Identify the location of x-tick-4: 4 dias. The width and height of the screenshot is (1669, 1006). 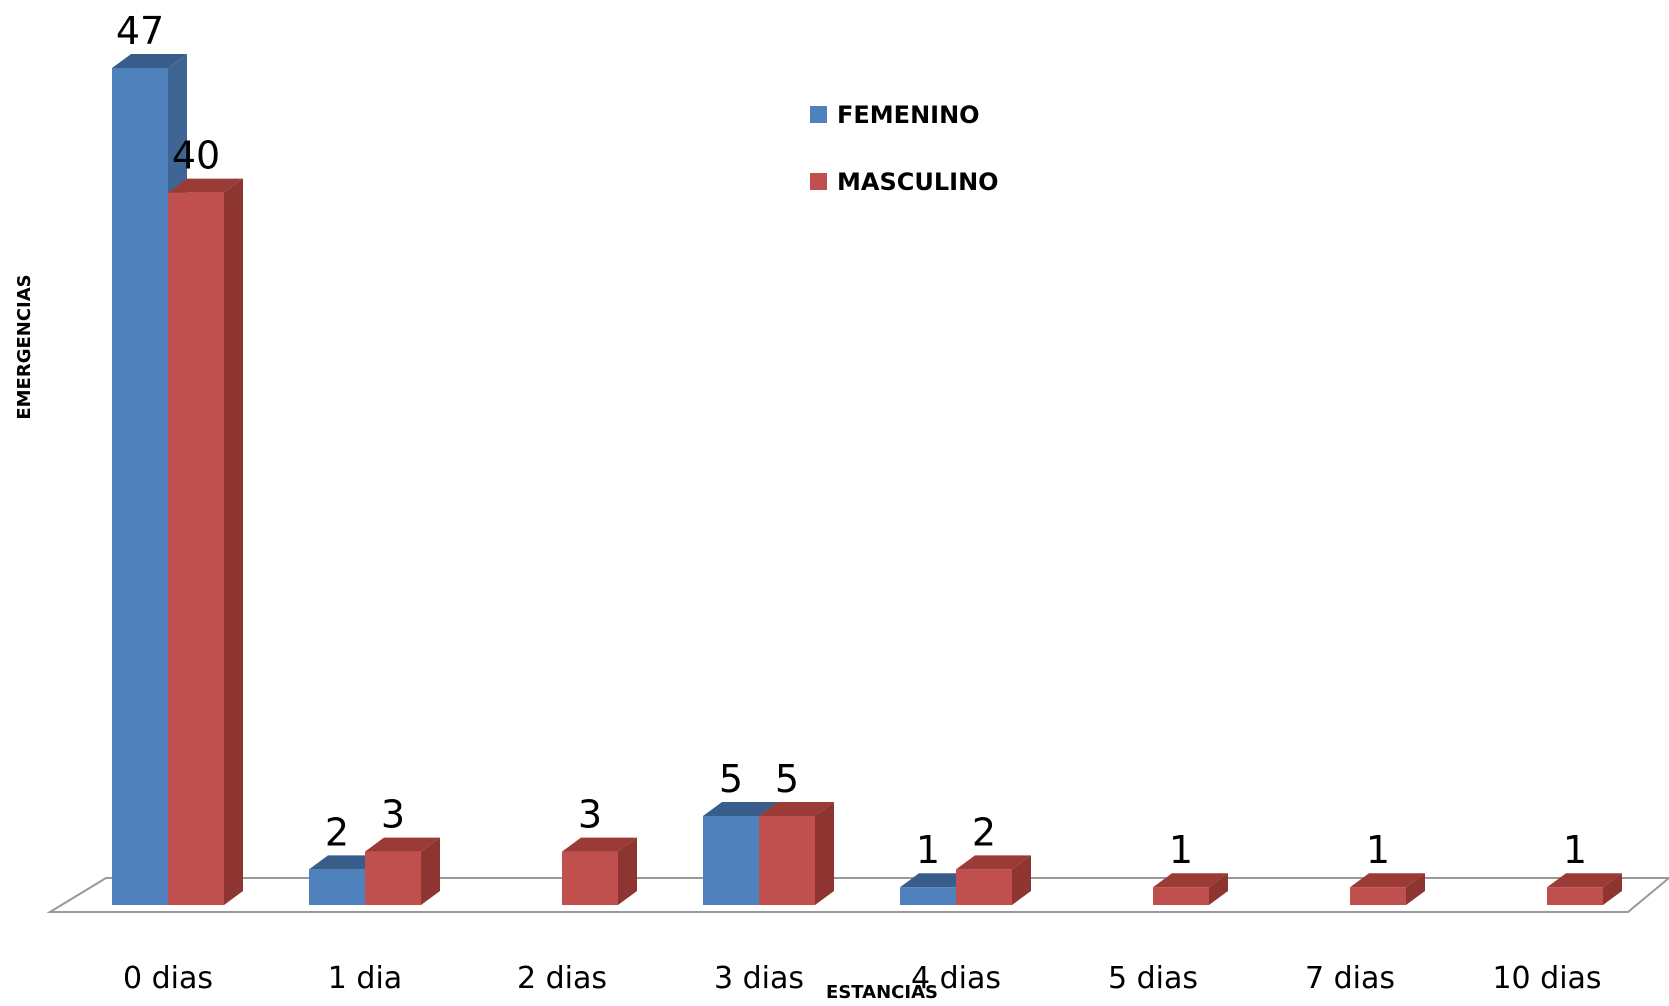
(956, 978).